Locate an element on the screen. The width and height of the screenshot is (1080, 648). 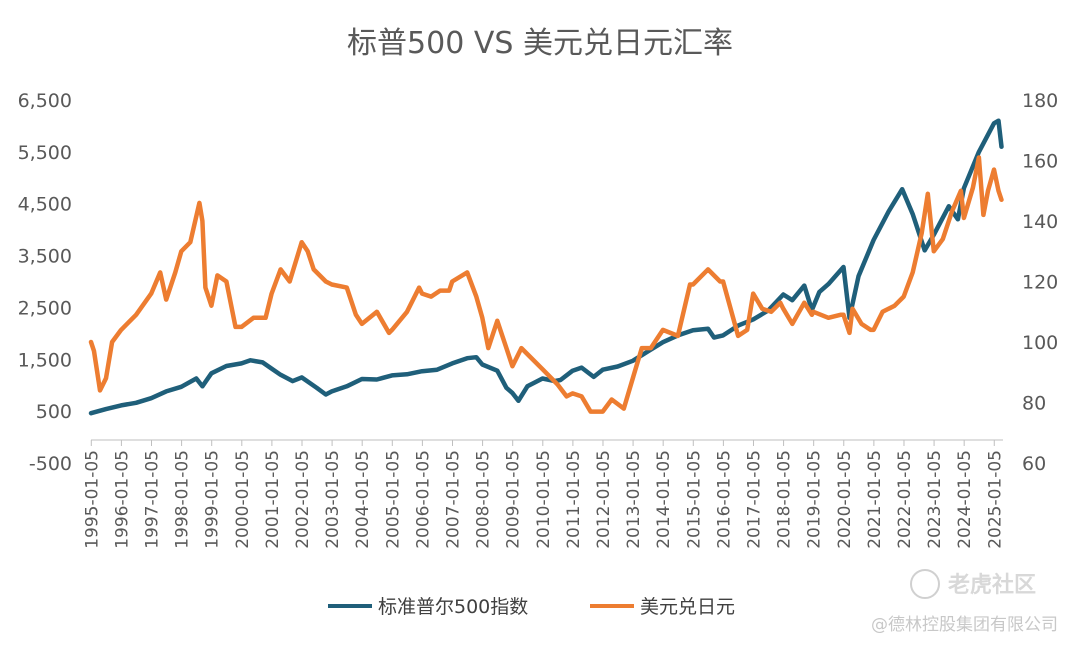
x-tick-label: 2014-01-05 is located at coordinates (664, 499).